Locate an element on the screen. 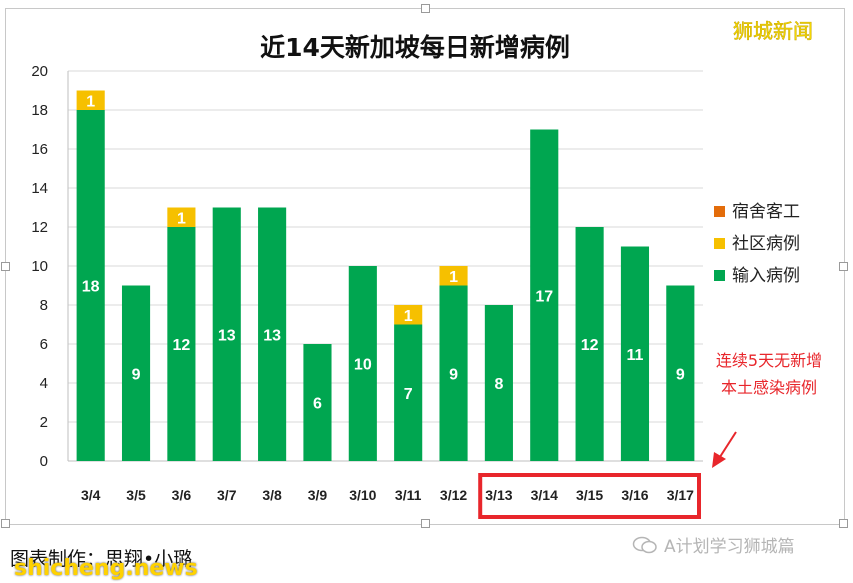  x-tick-label: 3/15 is located at coordinates (589, 495).